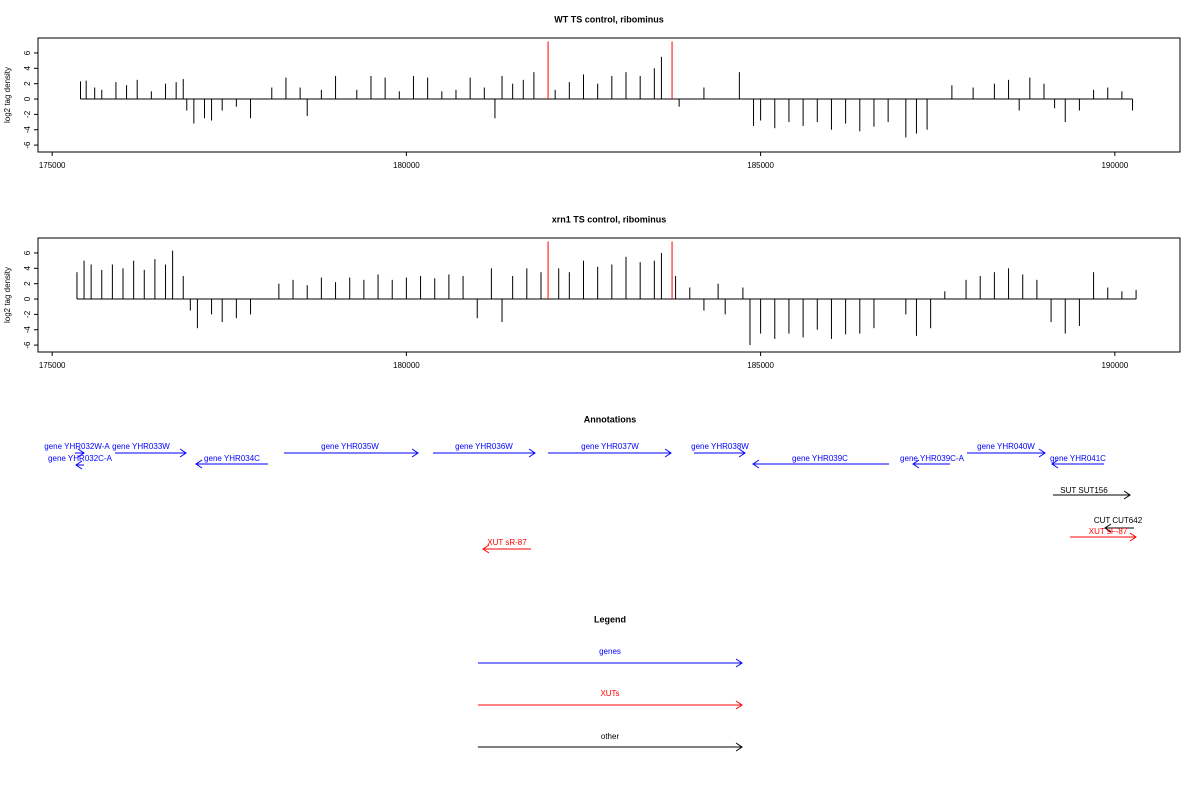  Describe the element at coordinates (77, 446) in the screenshot. I see `annotation-label: gene YHR032W-A` at that location.